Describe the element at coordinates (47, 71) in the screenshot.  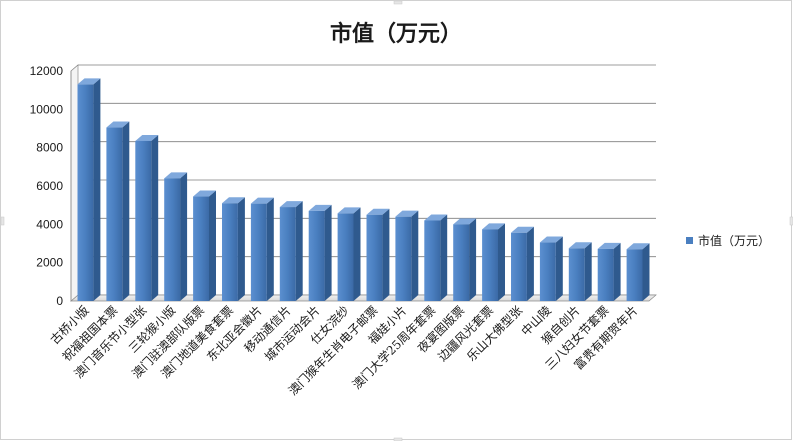
I see `y-tick-label: 12000` at that location.